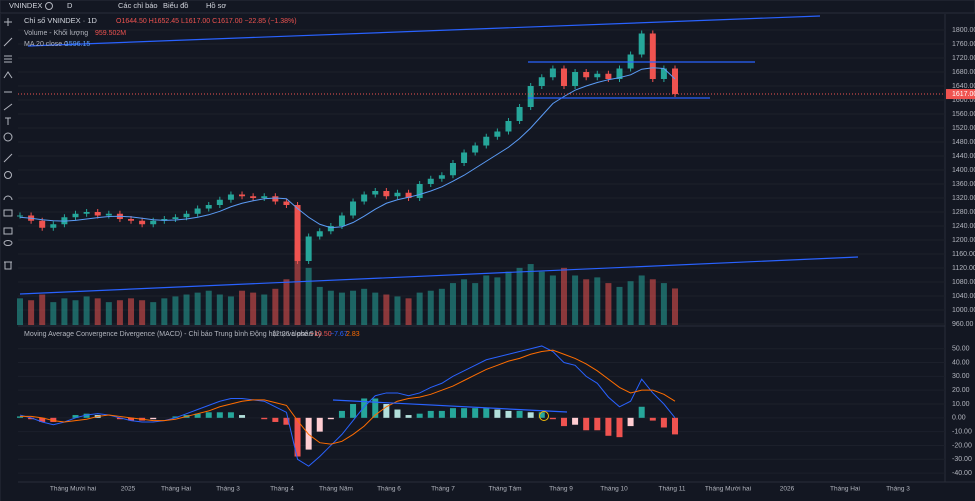  Describe the element at coordinates (8, 231) in the screenshot. I see `drawing-lock` at that location.